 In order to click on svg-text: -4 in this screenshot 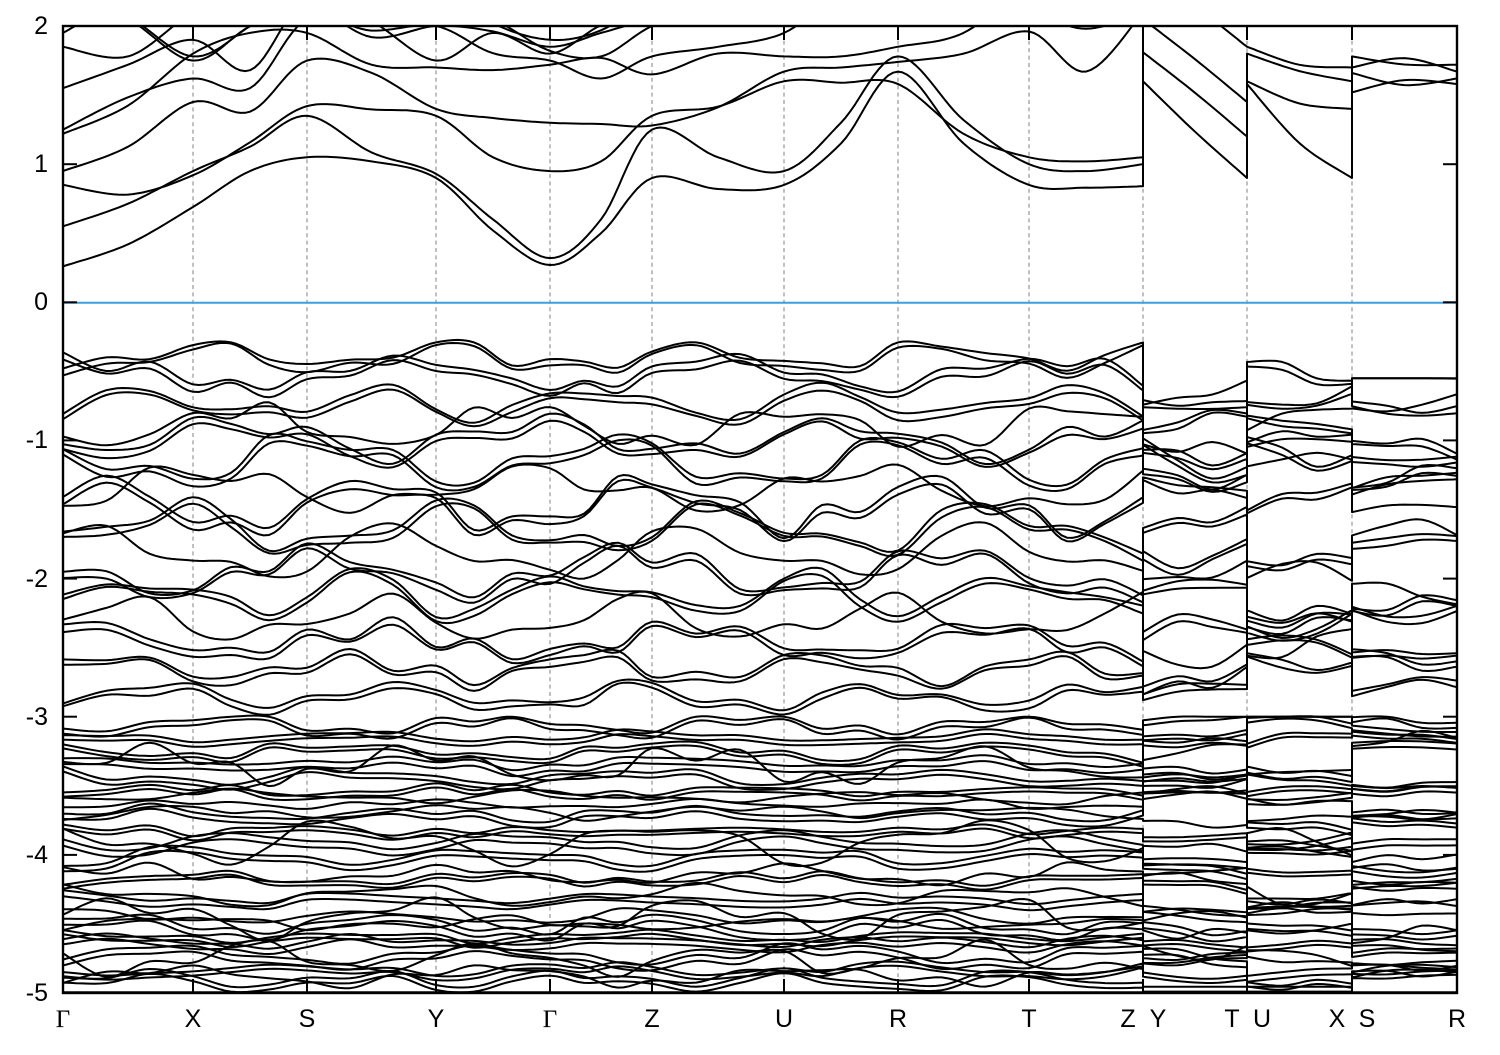, I will do `click(37, 855)`.